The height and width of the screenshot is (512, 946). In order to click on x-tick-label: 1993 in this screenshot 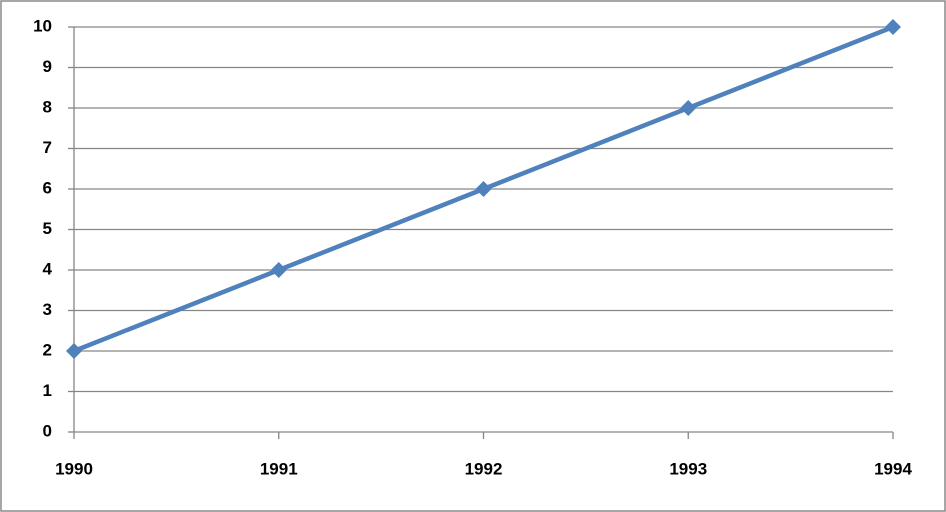, I will do `click(688, 468)`.